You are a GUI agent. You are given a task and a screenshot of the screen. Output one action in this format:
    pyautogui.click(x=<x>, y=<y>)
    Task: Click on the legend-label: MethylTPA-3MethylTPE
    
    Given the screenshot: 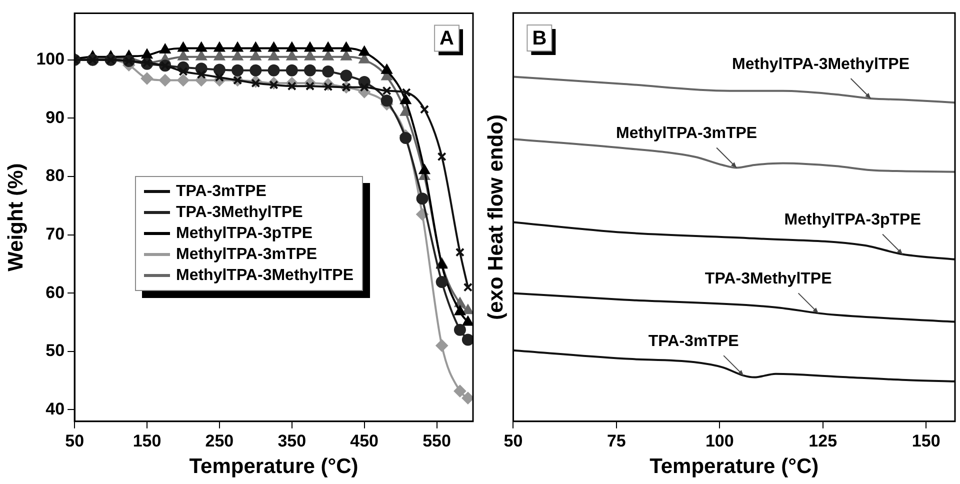 What is the action you would take?
    pyautogui.click(x=265, y=276)
    